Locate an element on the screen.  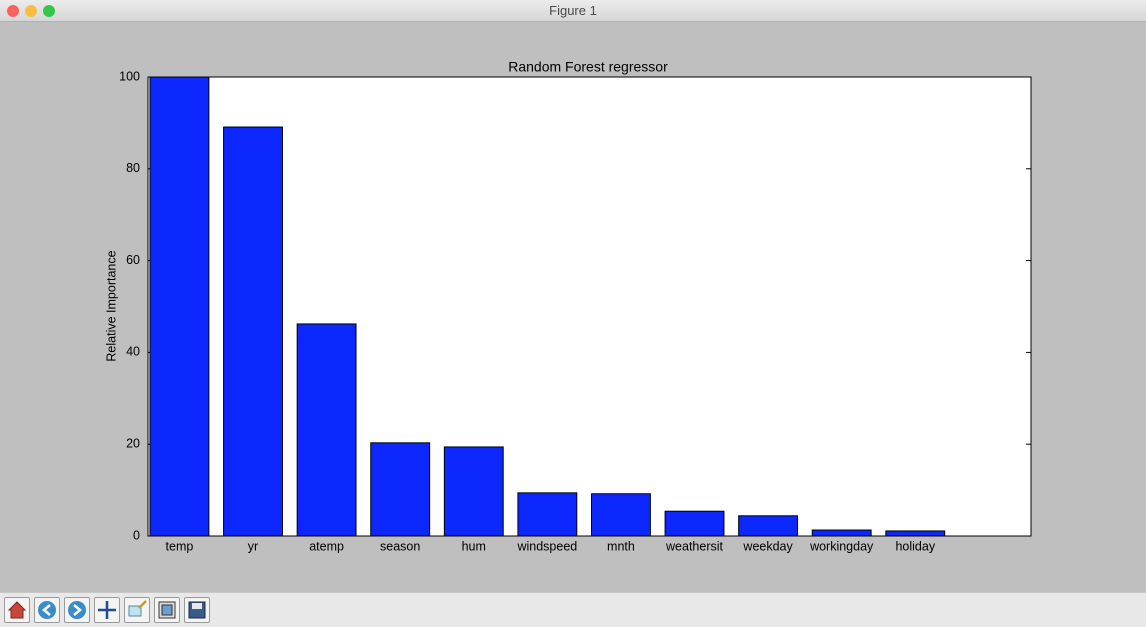
x-tick-label: workingday is located at coordinates (841, 546).